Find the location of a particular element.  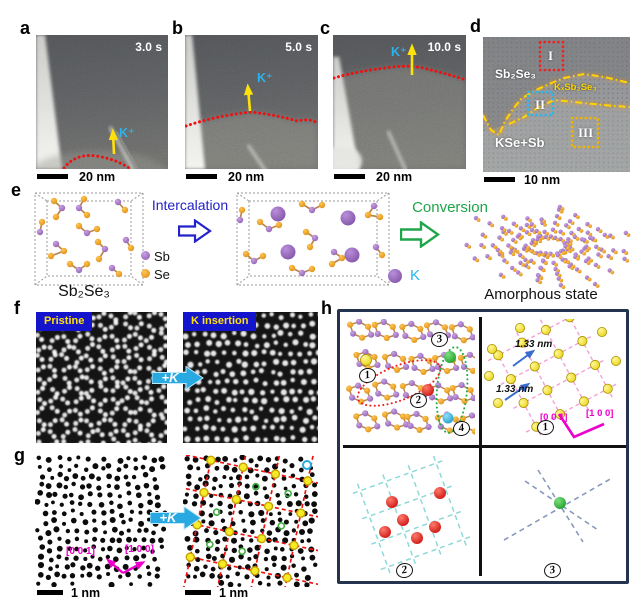

amorphous-state-label: Amorphous state is located at coordinates (541, 294).